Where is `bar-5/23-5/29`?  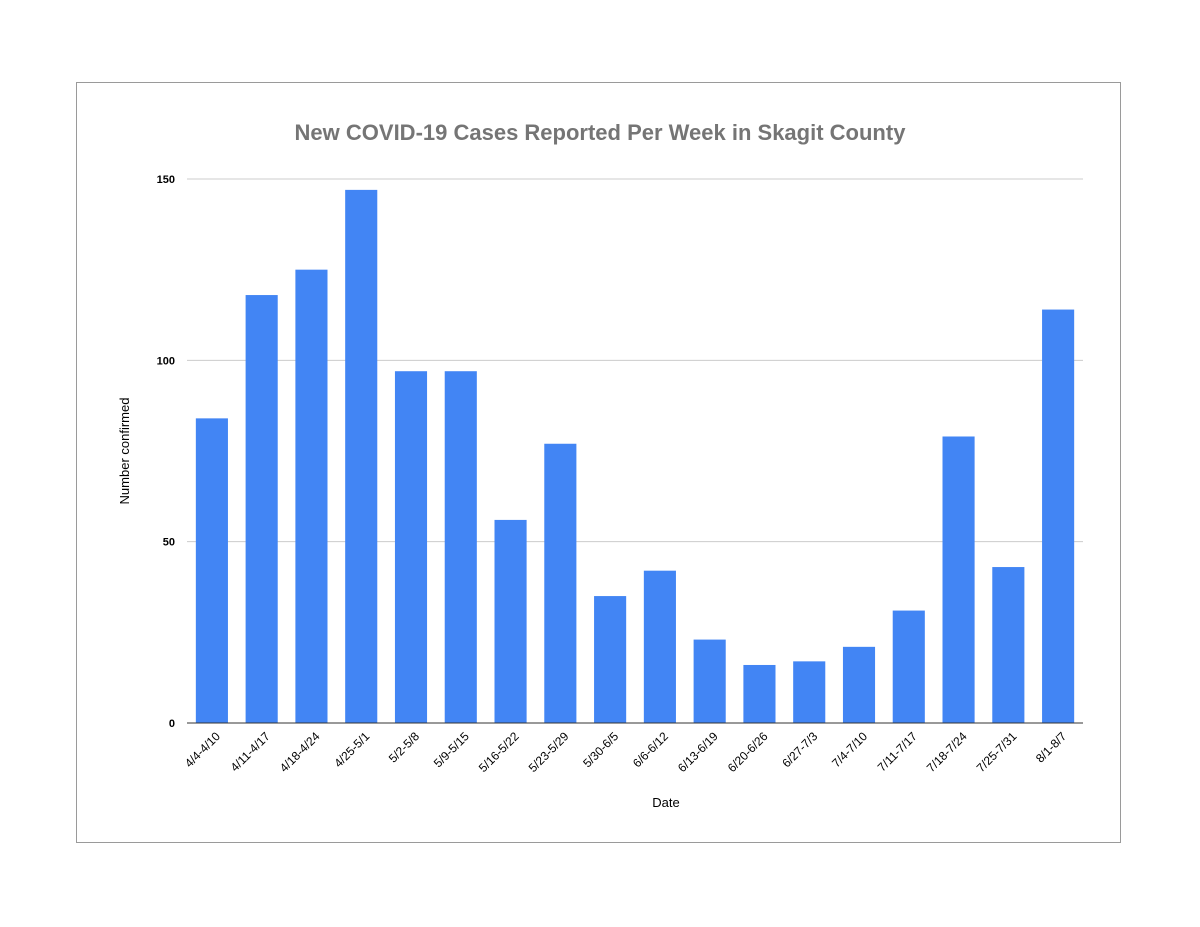 bar-5/23-5/29 is located at coordinates (560, 583).